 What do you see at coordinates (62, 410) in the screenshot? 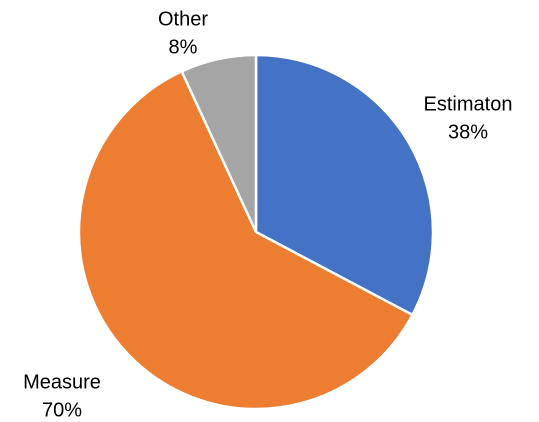
I see `slice-value-label: 70%` at bounding box center [62, 410].